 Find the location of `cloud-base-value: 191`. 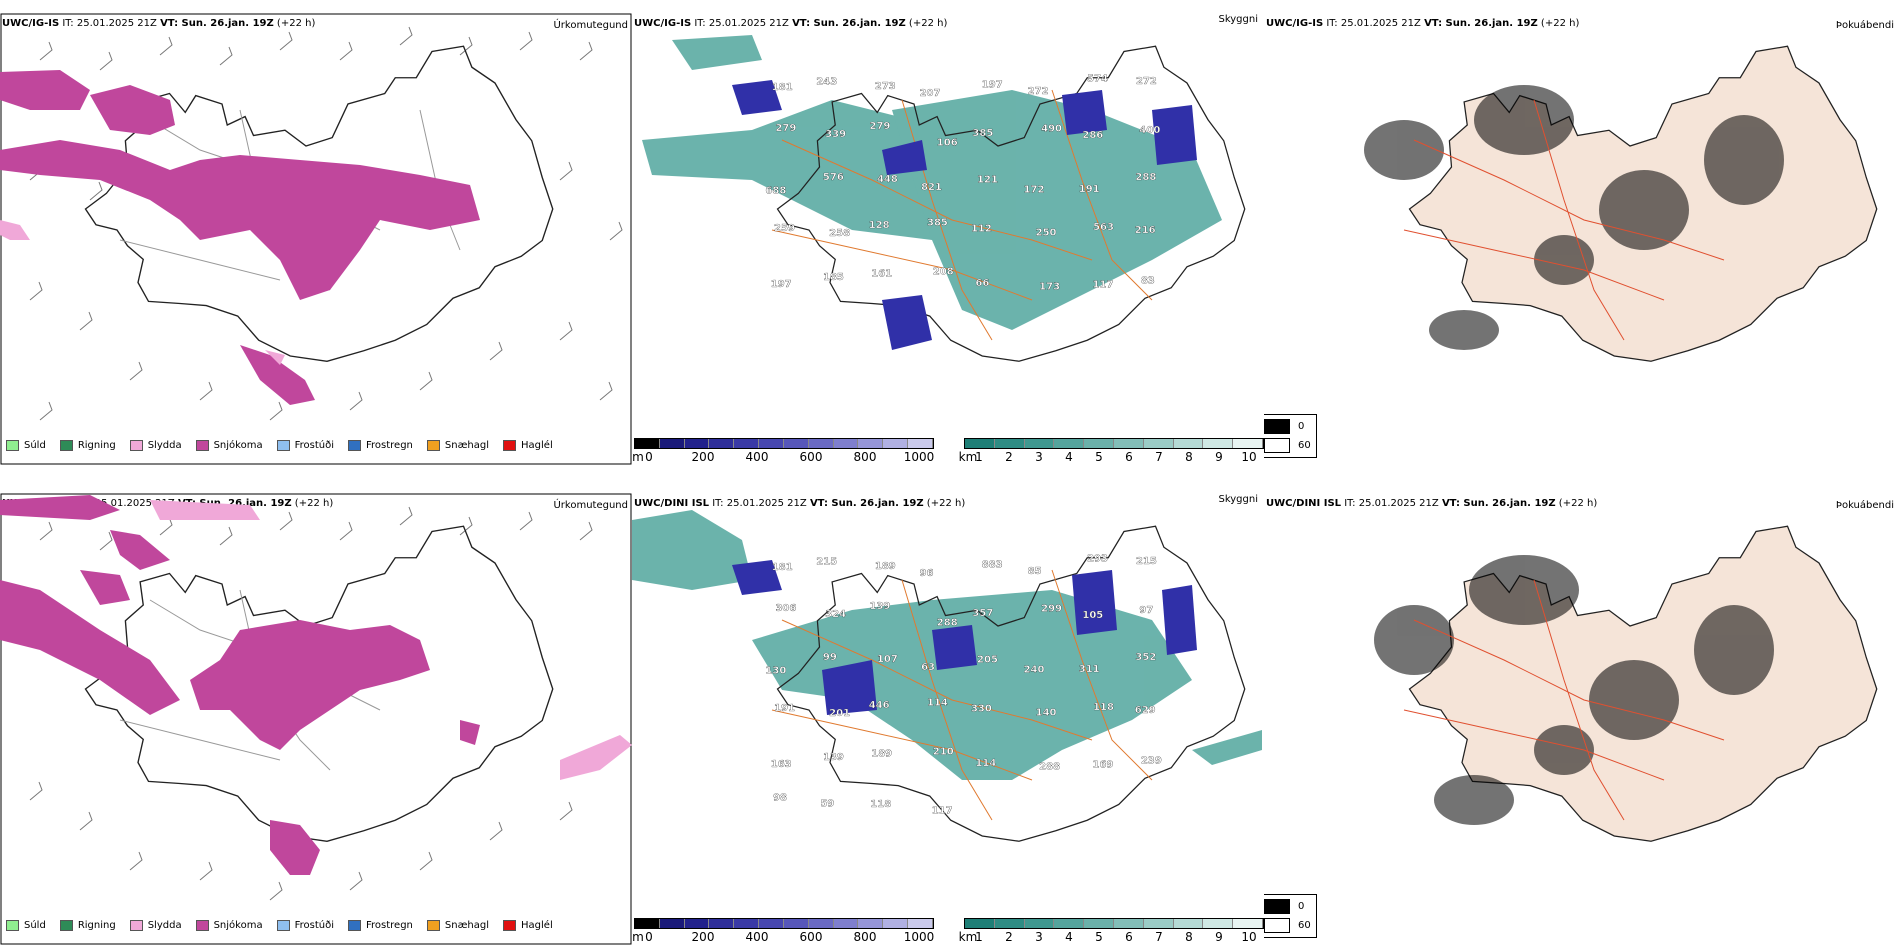

cloud-base-value: 191 is located at coordinates (784, 708).